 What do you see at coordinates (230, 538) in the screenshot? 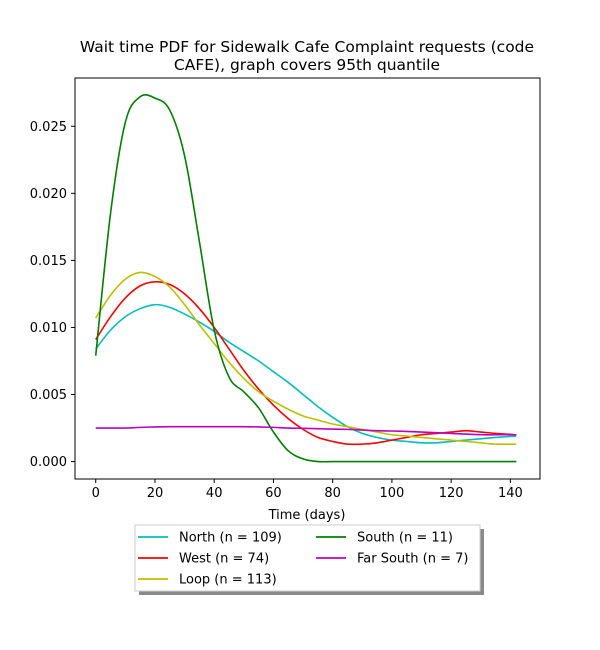
I see `legend-label-north: North (n = 109)` at bounding box center [230, 538].